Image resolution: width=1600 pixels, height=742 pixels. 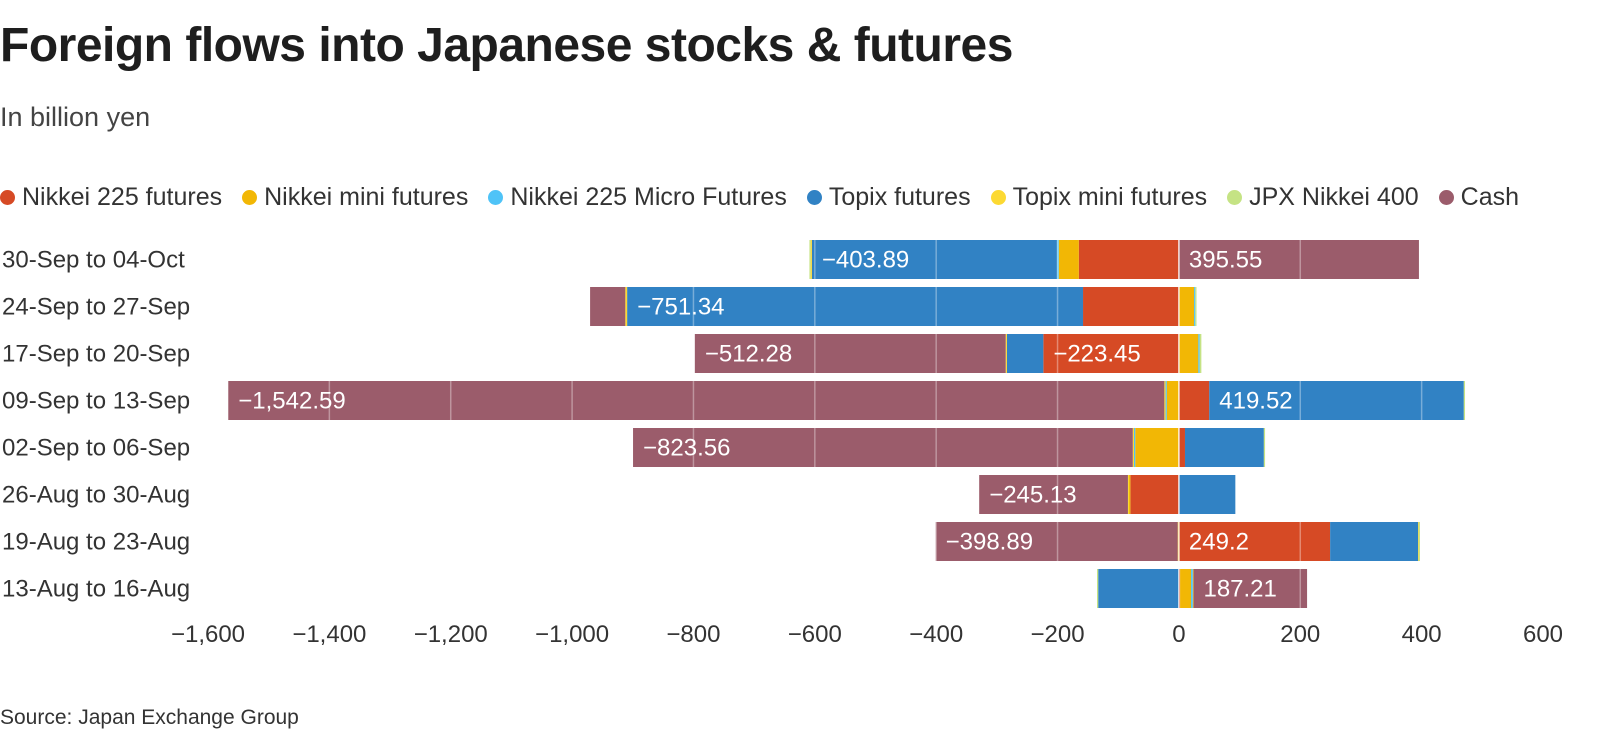 I want to click on legend-label: Cash, so click(x=1490, y=196).